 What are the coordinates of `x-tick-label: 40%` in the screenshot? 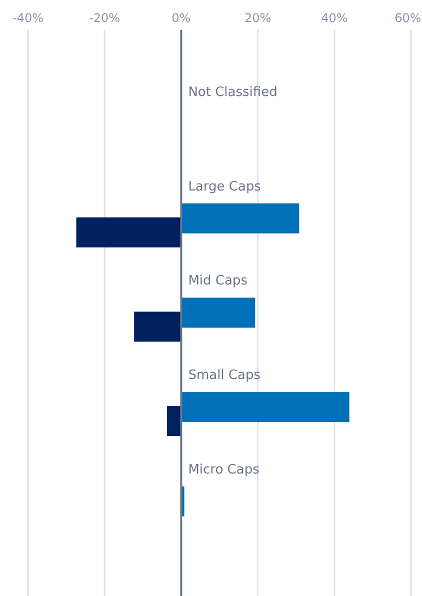 It's located at (334, 18).